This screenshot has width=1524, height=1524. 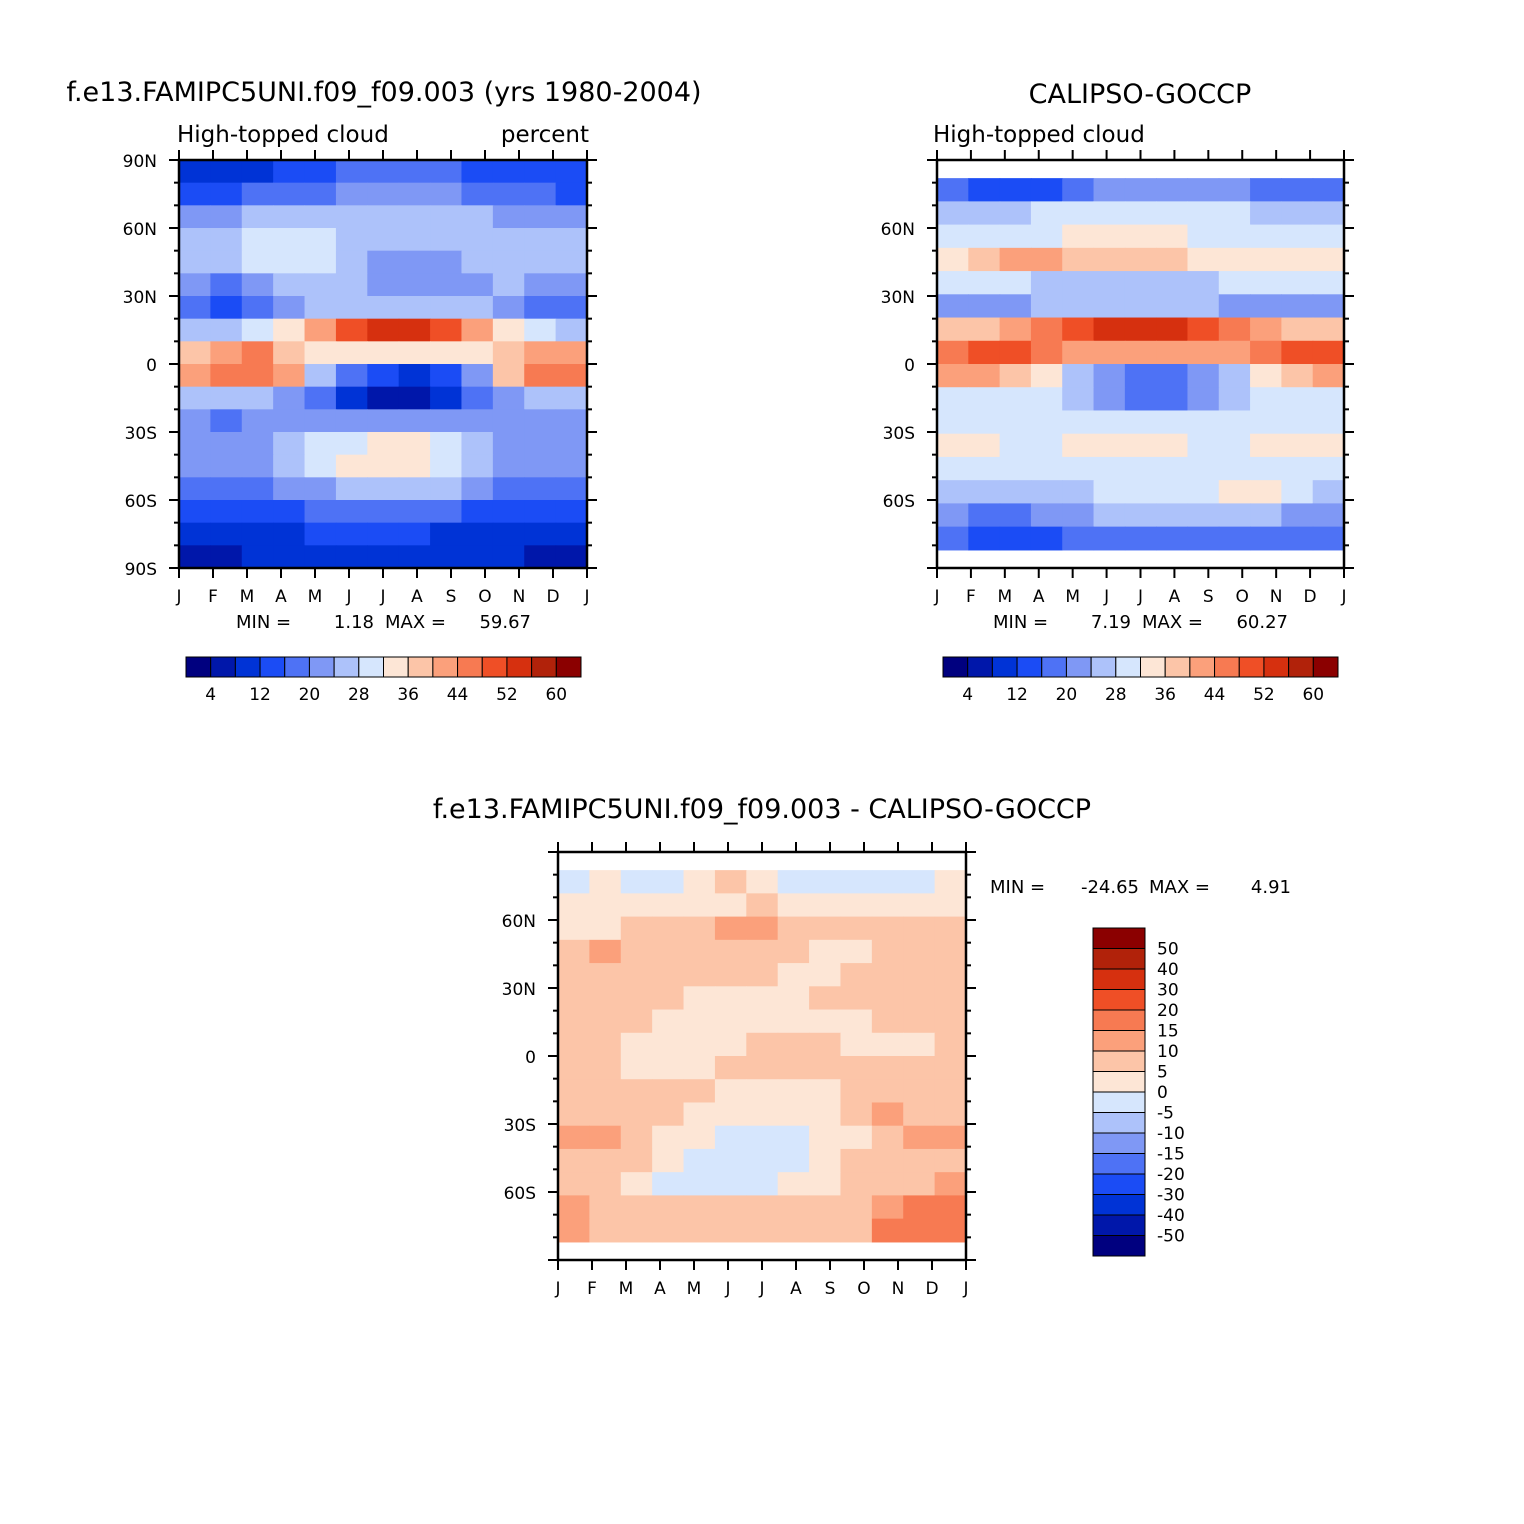 I want to click on colorbar-label: 4, so click(x=967, y=695).